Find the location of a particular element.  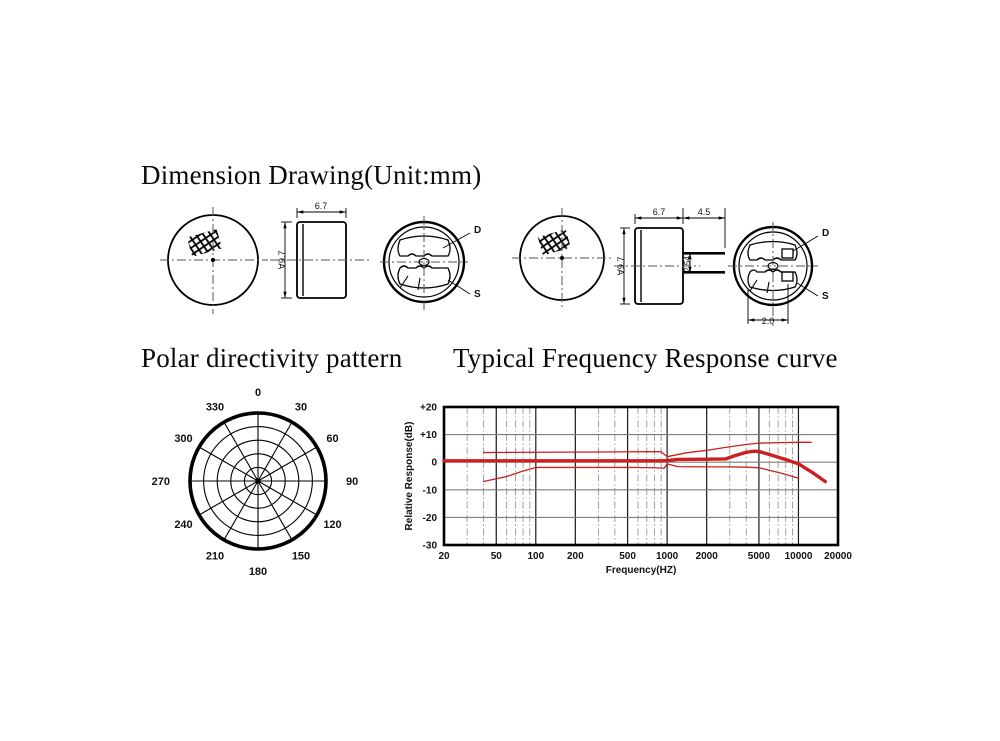

x-tick-label-50: 50 is located at coordinates (497, 556).